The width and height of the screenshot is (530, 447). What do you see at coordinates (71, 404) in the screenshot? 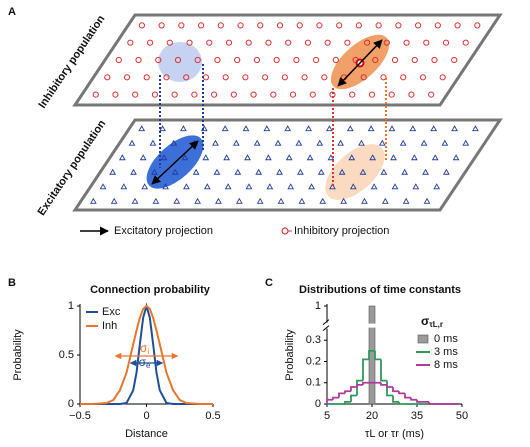
I see `y-tick-label: 0` at bounding box center [71, 404].